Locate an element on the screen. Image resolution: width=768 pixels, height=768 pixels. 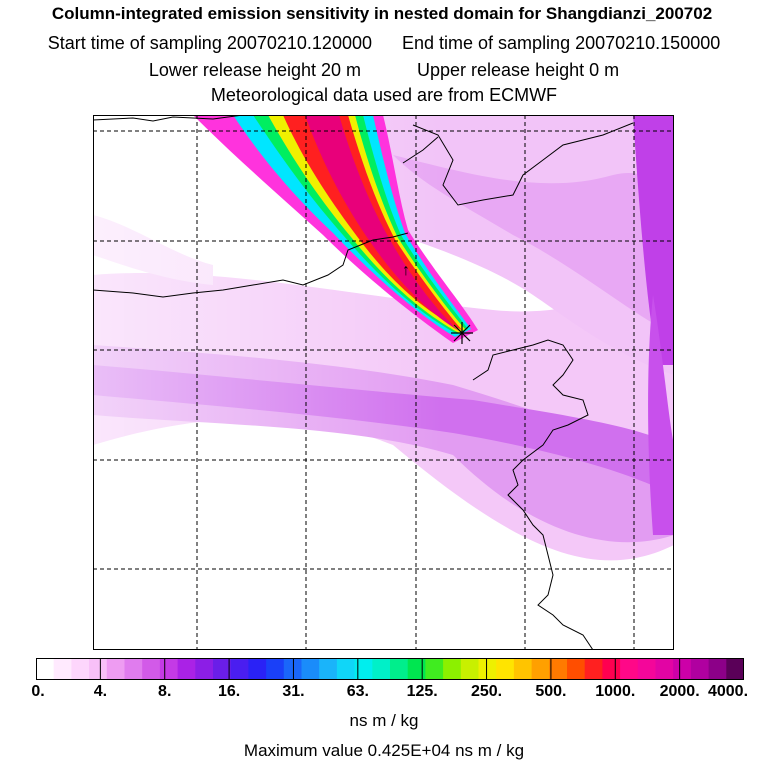
colorbar-tick-label: 0. is located at coordinates (38, 691).